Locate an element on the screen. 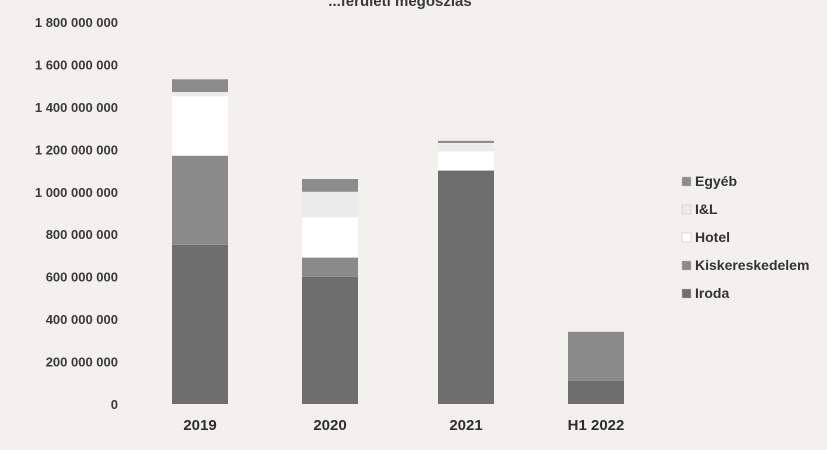 The height and width of the screenshot is (450, 827). x-tick-label: H1 2022 is located at coordinates (596, 425).